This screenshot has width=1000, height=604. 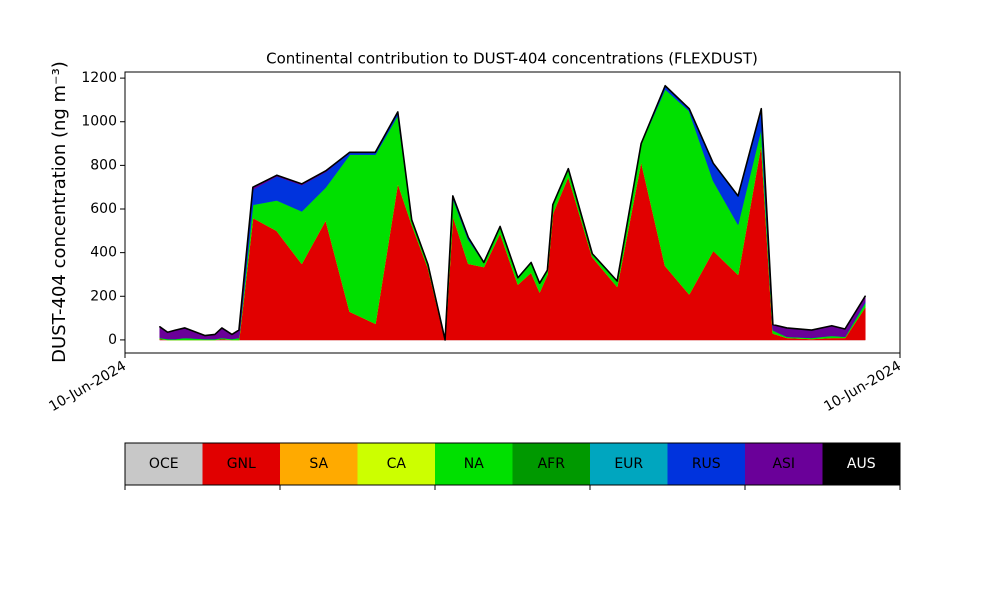 What do you see at coordinates (112, 340) in the screenshot?
I see `y-tick-label: 0` at bounding box center [112, 340].